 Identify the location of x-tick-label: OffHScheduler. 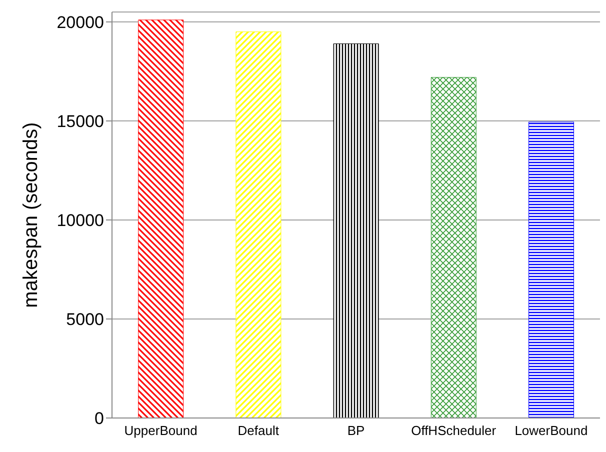
(454, 430).